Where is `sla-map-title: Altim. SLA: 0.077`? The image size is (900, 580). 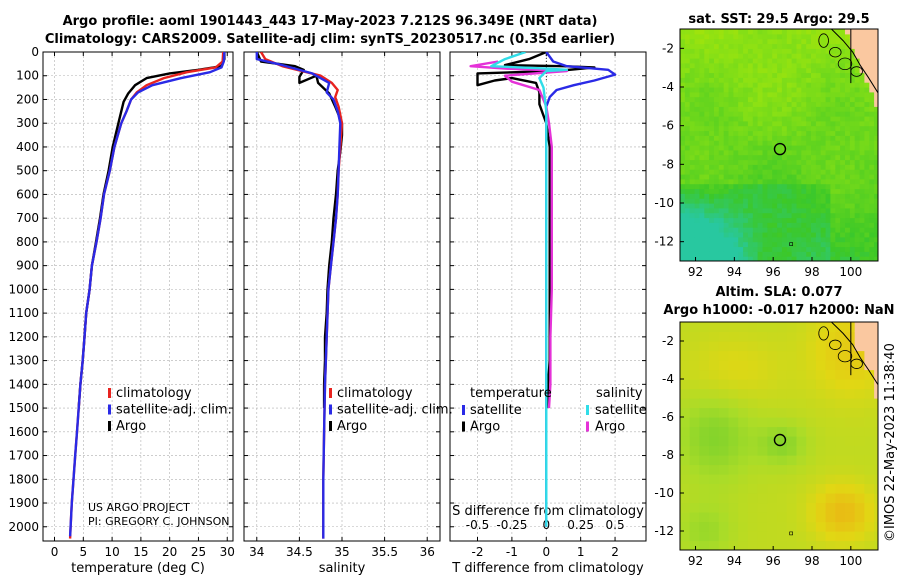 sla-map-title: Altim. SLA: 0.077 is located at coordinates (779, 292).